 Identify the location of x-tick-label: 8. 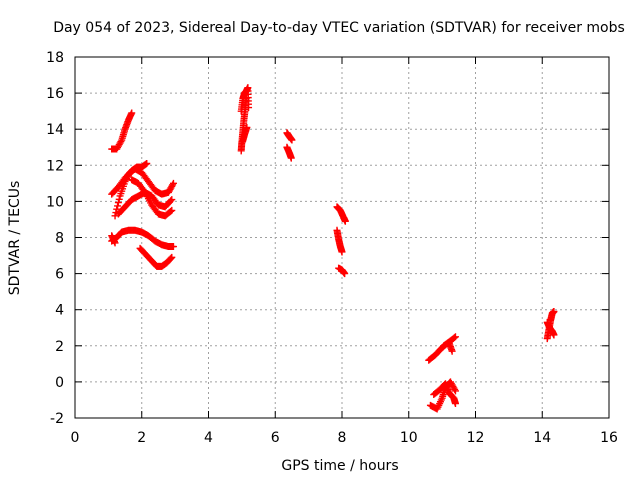
(342, 438).